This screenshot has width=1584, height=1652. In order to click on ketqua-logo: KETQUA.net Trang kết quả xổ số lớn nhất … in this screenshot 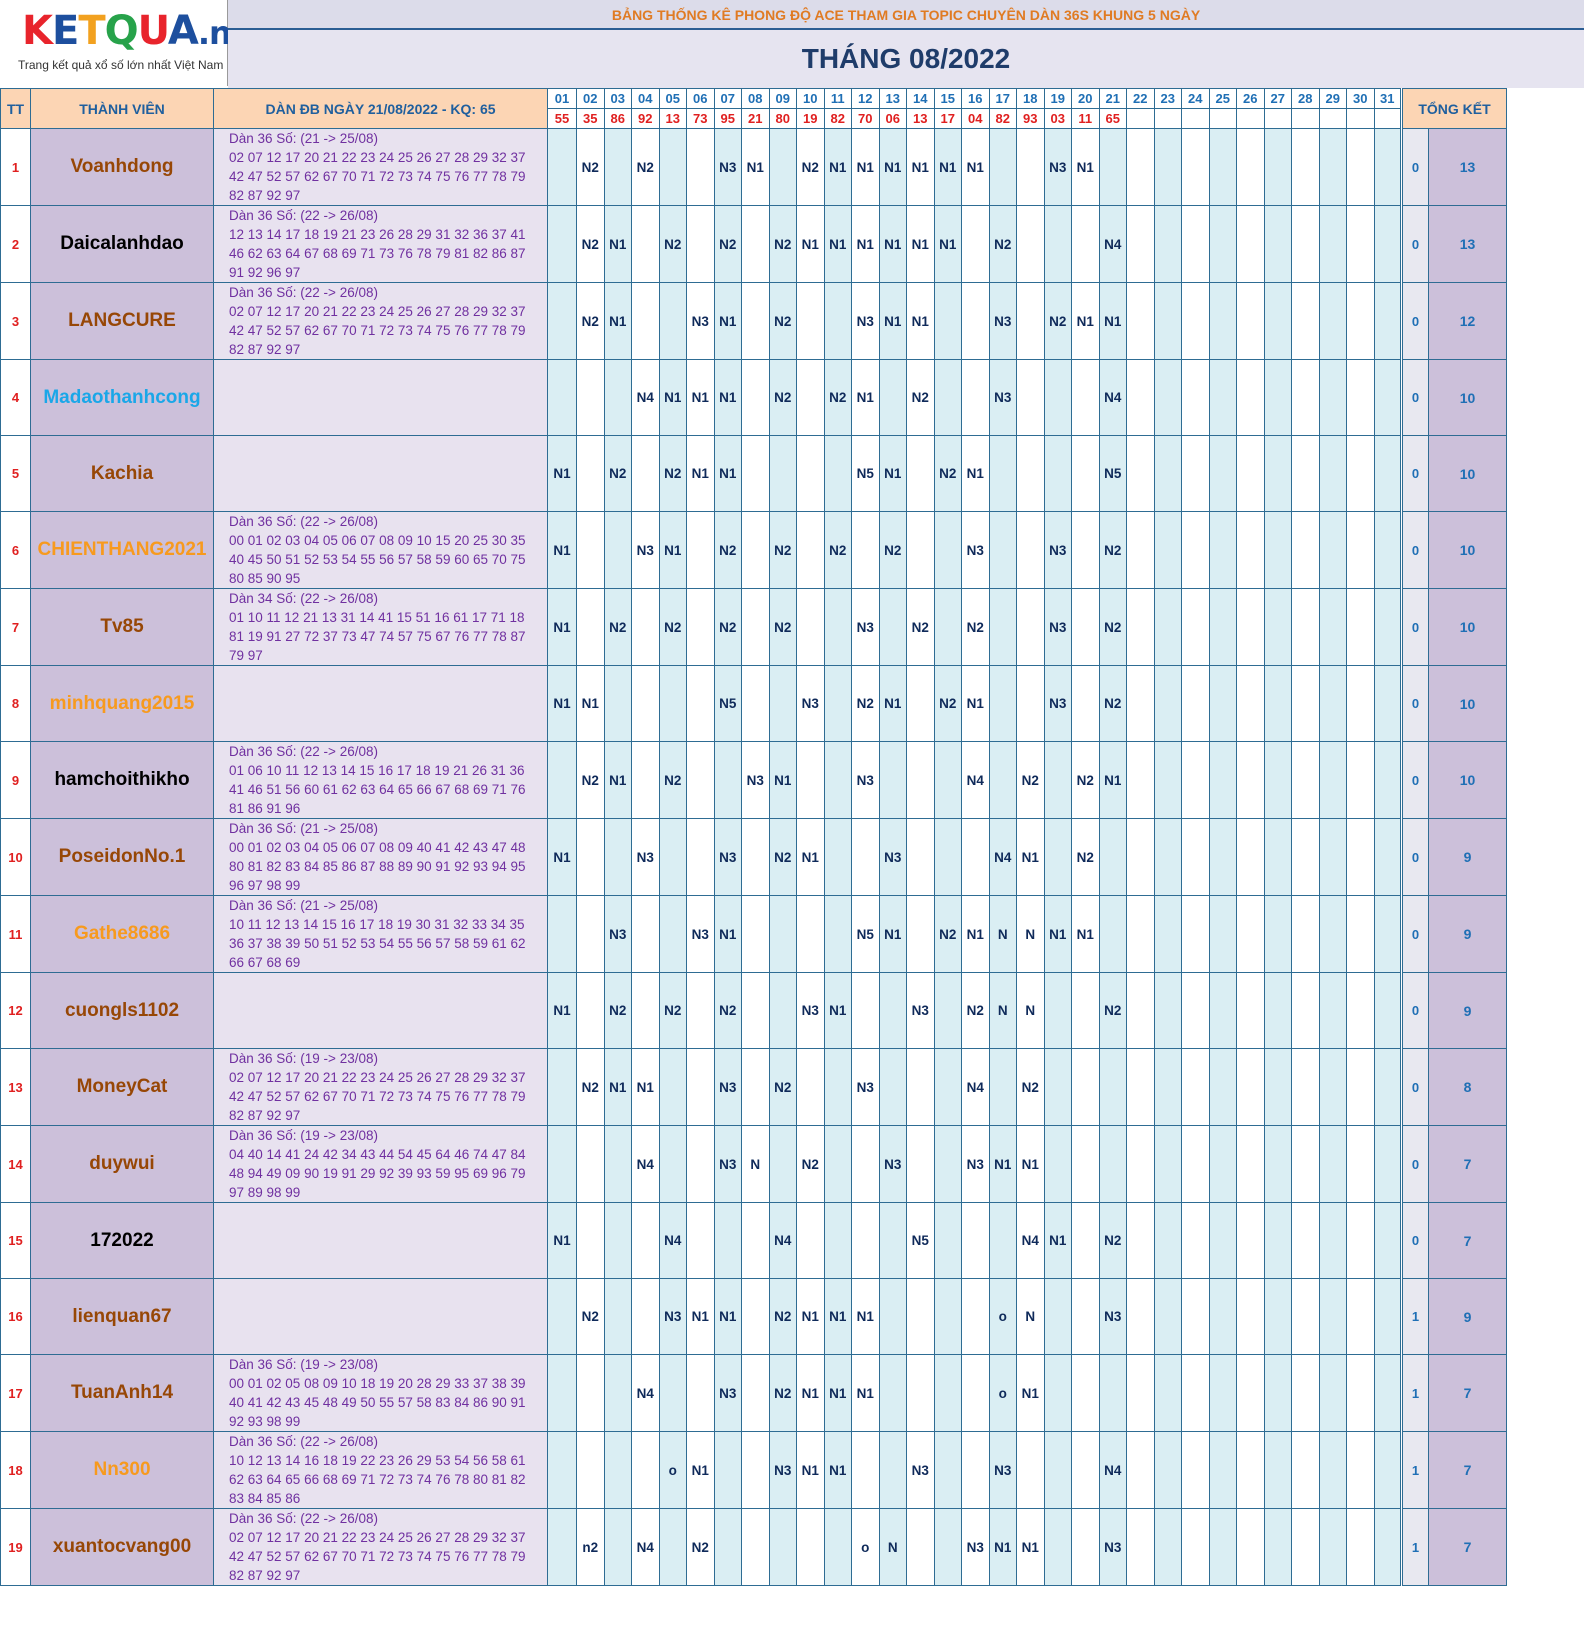, I will do `click(133, 43)`.